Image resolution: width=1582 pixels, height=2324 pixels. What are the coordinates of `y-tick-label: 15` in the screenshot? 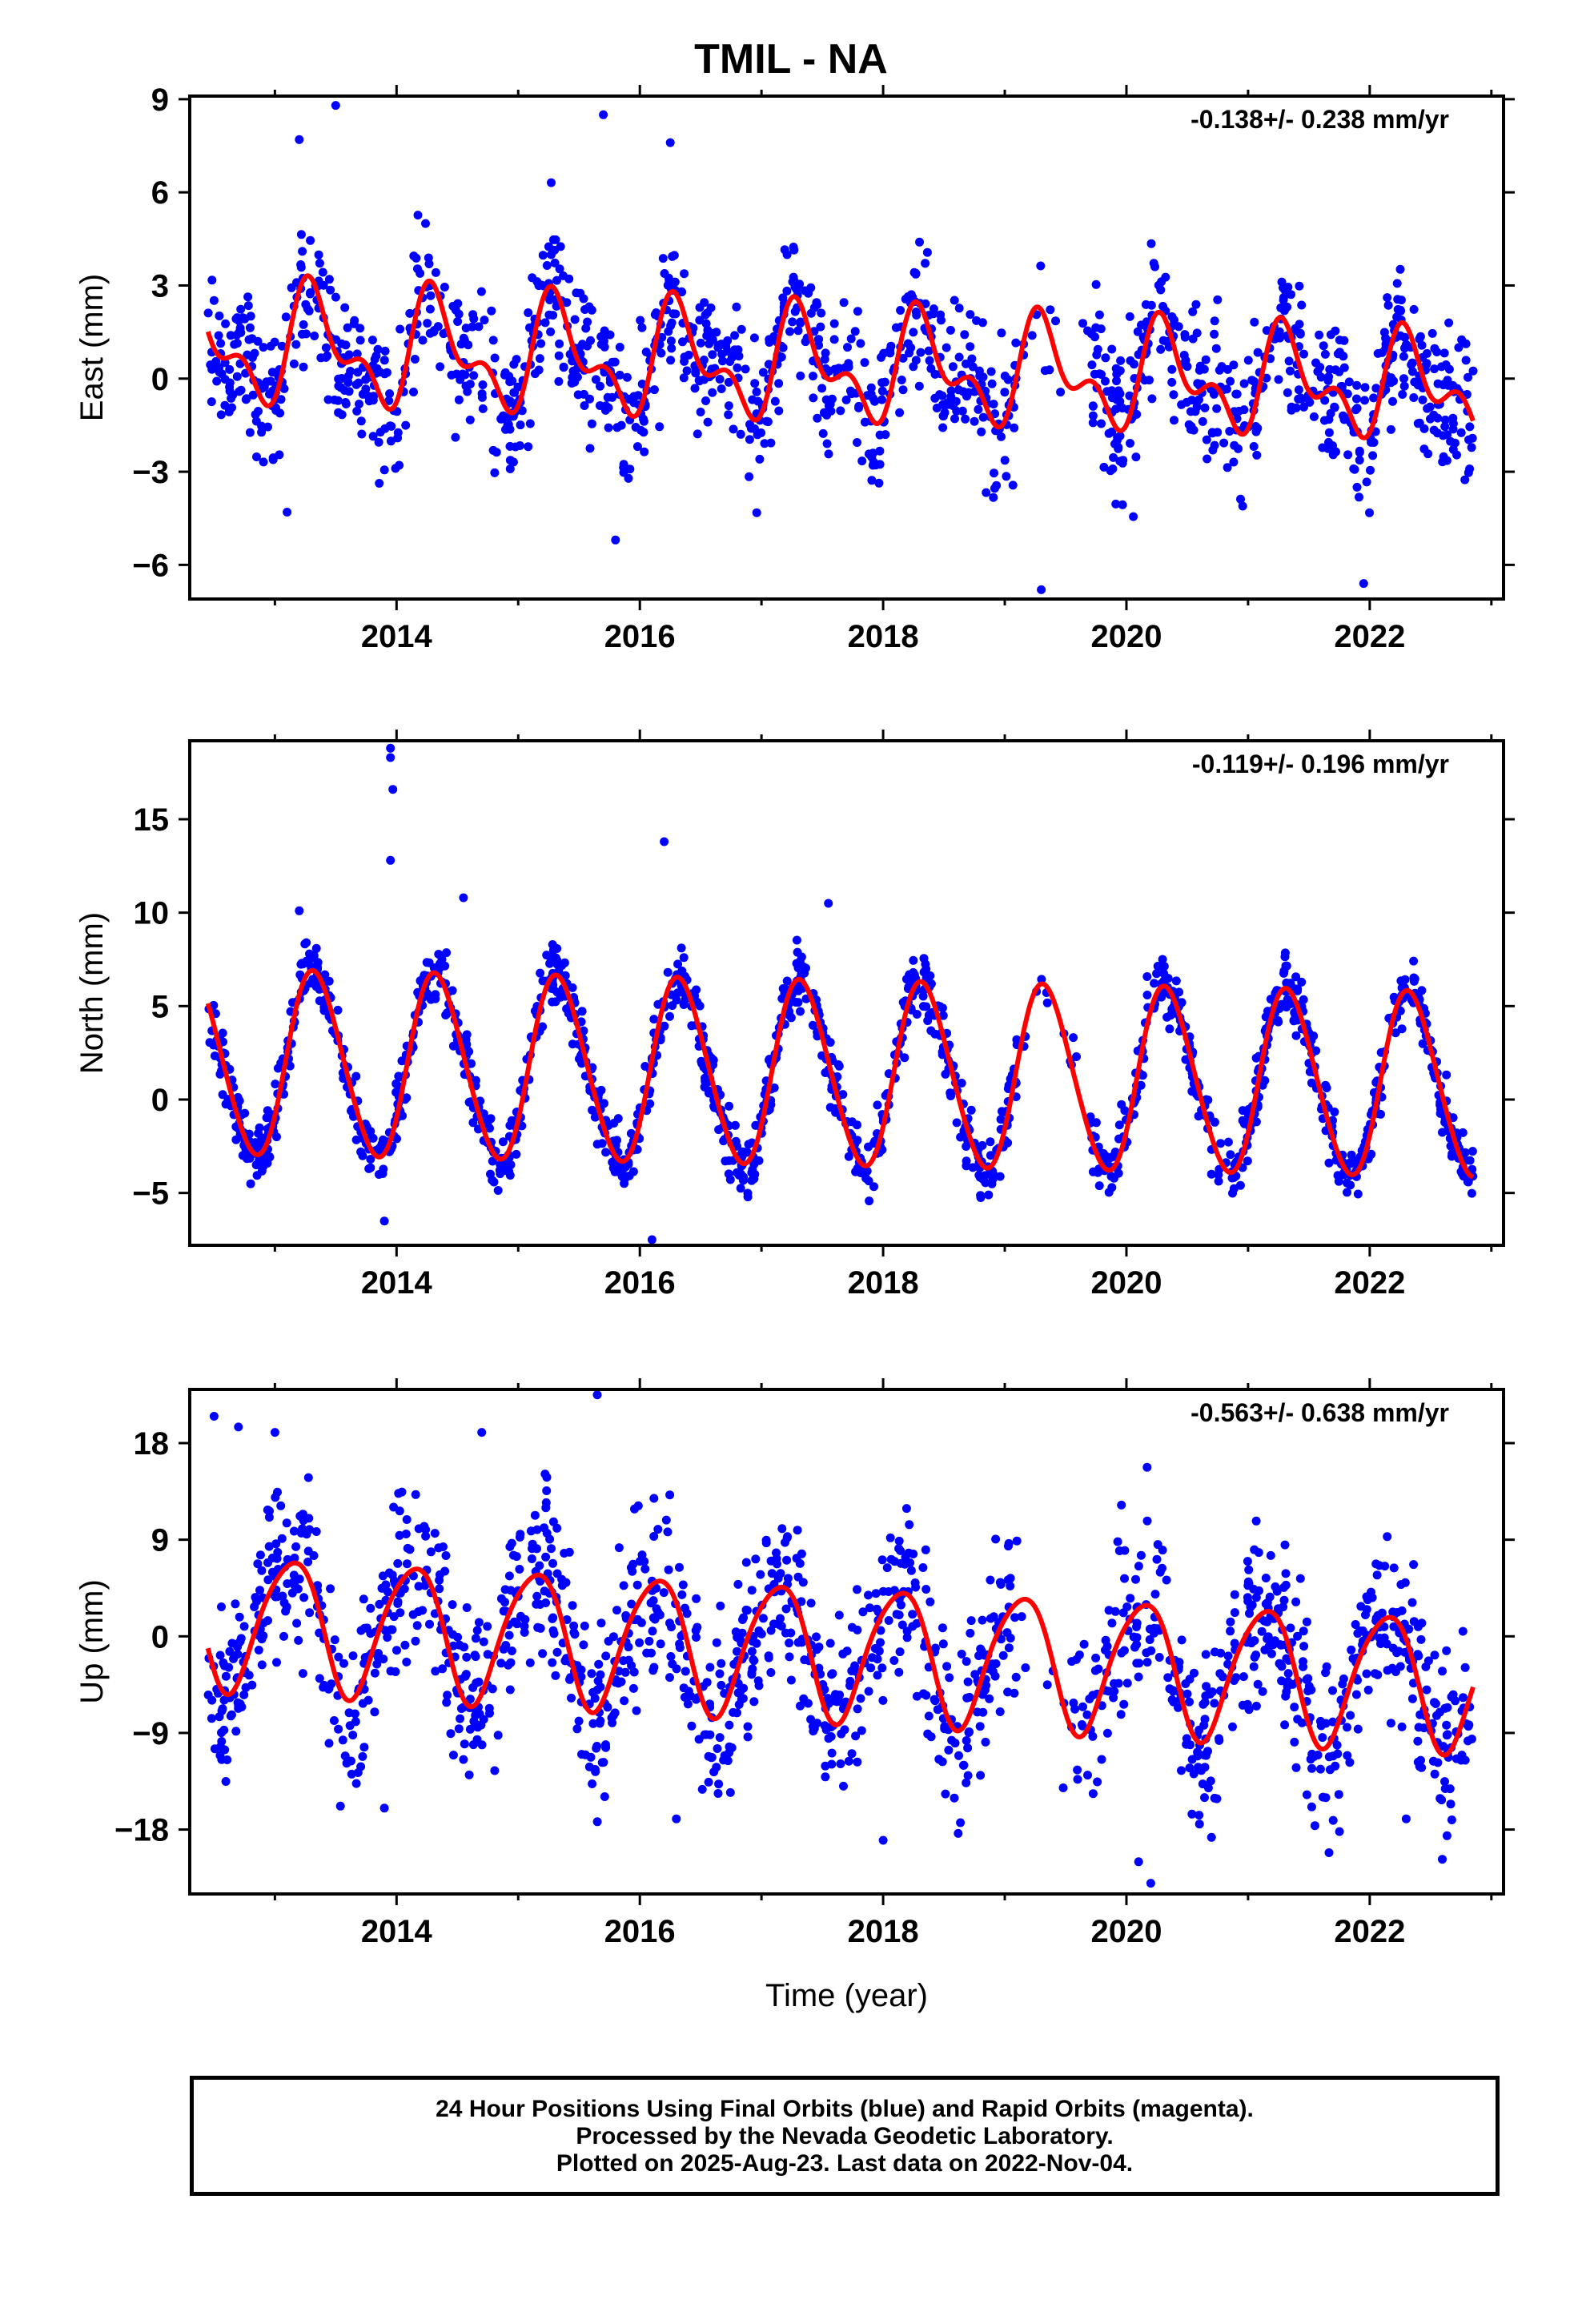 It's located at (152, 820).